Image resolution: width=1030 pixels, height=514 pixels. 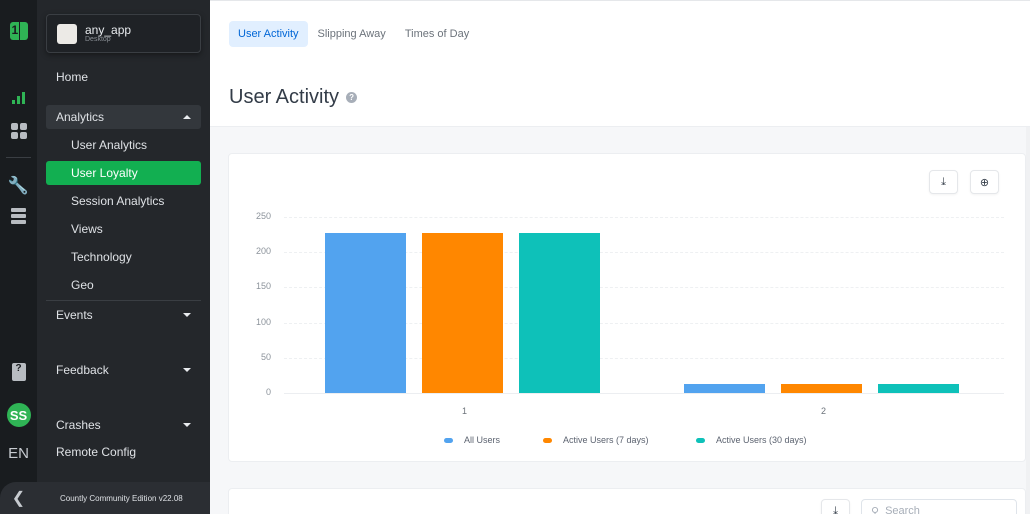 I want to click on x-axis-tick: 2, so click(x=824, y=411).